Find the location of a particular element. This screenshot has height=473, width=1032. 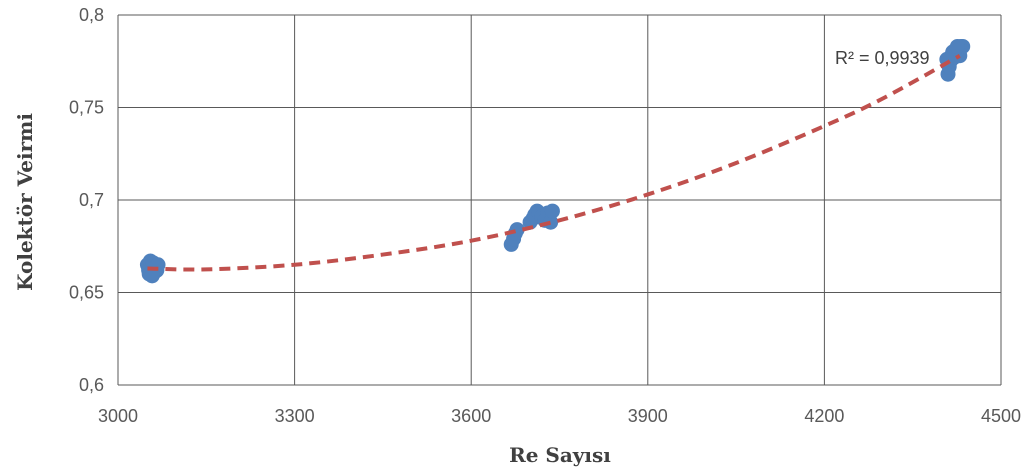

y-tick-labels: 0,6 0,65 0,7 0,75 0,8 is located at coordinates (86, 200).